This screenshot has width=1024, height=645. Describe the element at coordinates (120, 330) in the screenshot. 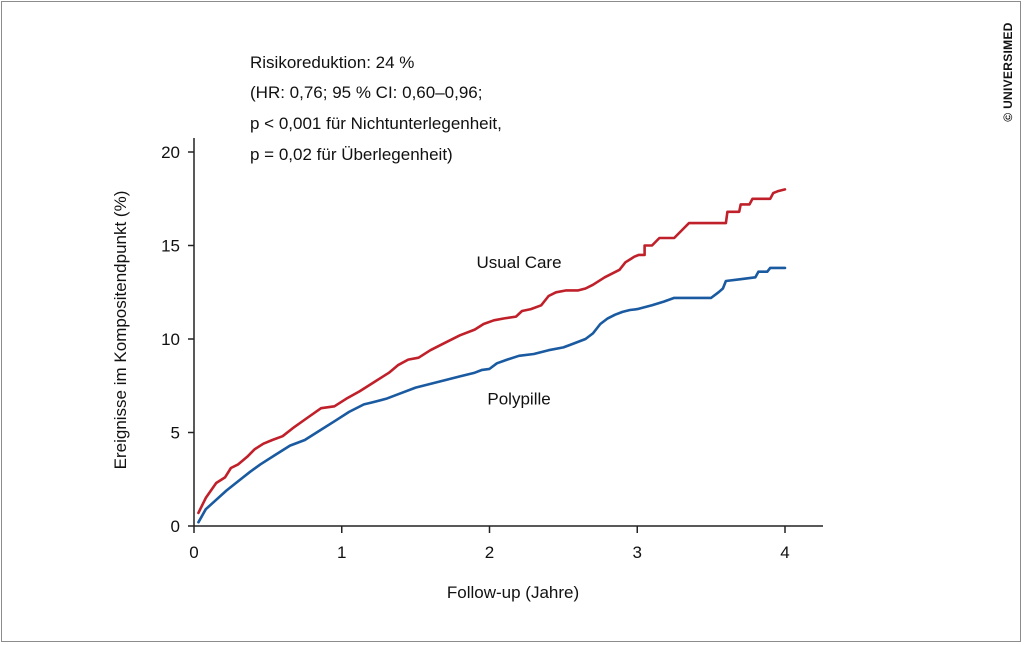

I see `y-axis-title: Ereignisse im Kompositendpunkt (%)` at that location.